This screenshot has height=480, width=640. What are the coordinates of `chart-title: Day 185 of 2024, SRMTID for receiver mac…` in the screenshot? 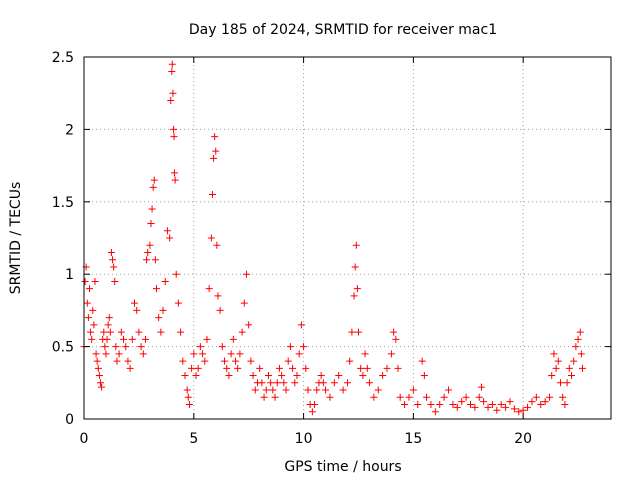 It's located at (343, 30).